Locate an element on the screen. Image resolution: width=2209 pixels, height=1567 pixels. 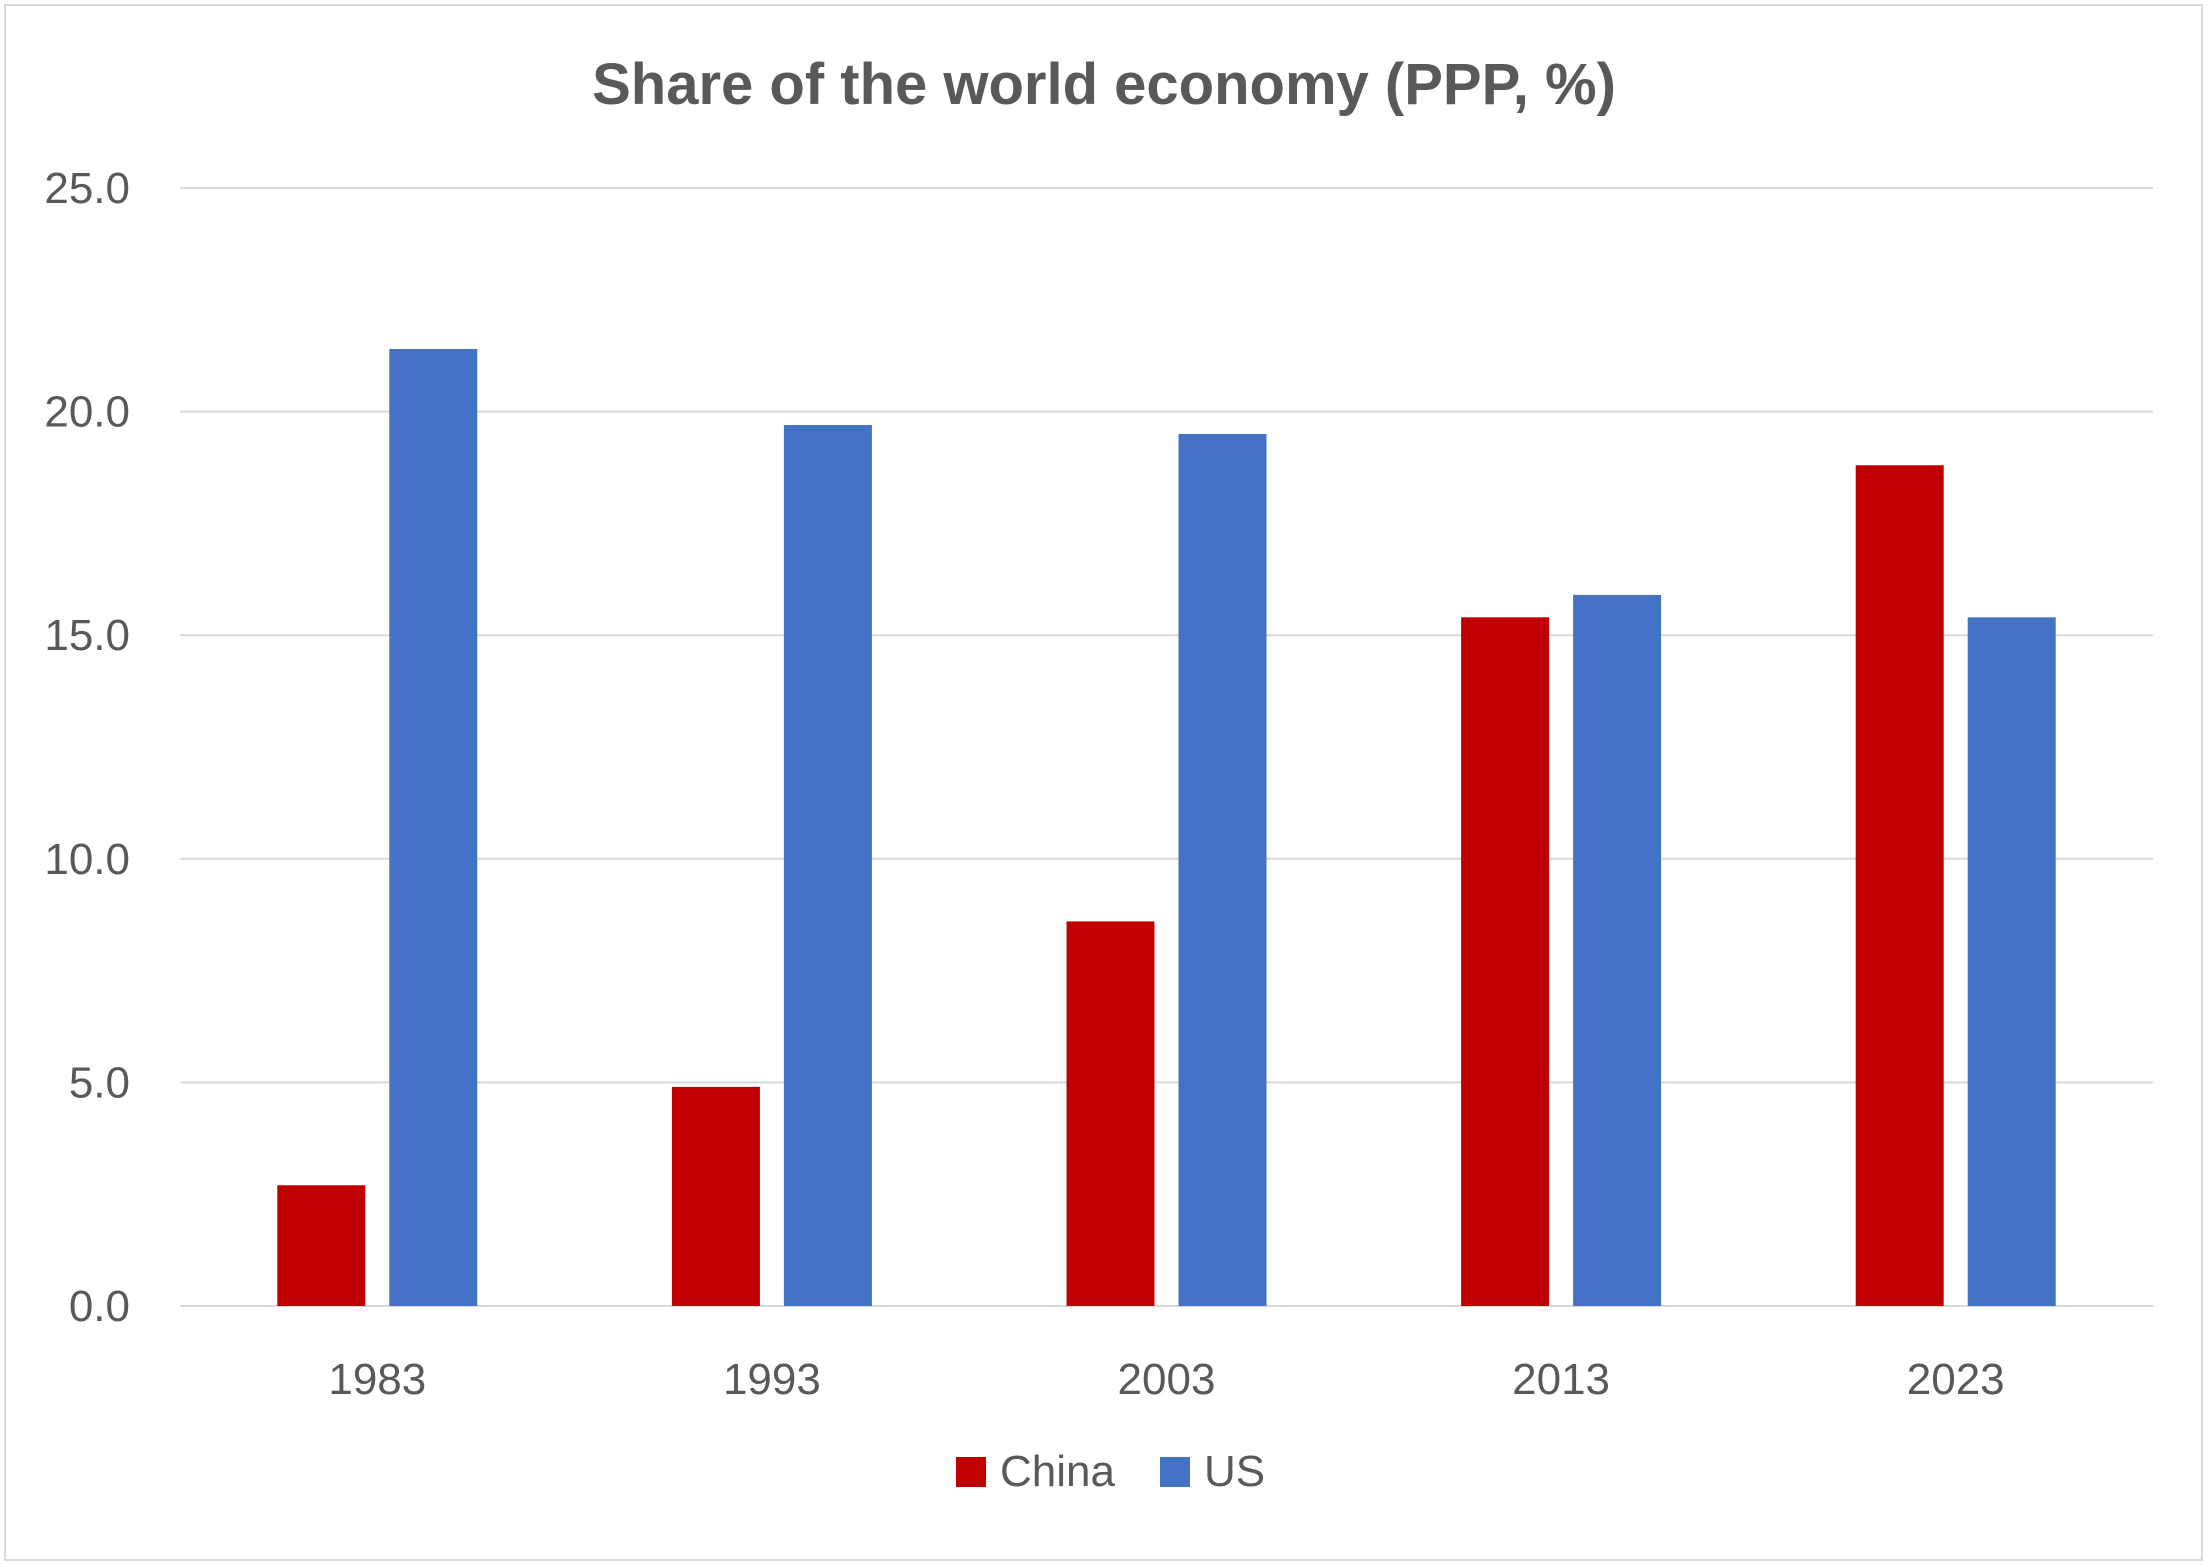
x-tick-label: 1983 is located at coordinates (377, 1379).